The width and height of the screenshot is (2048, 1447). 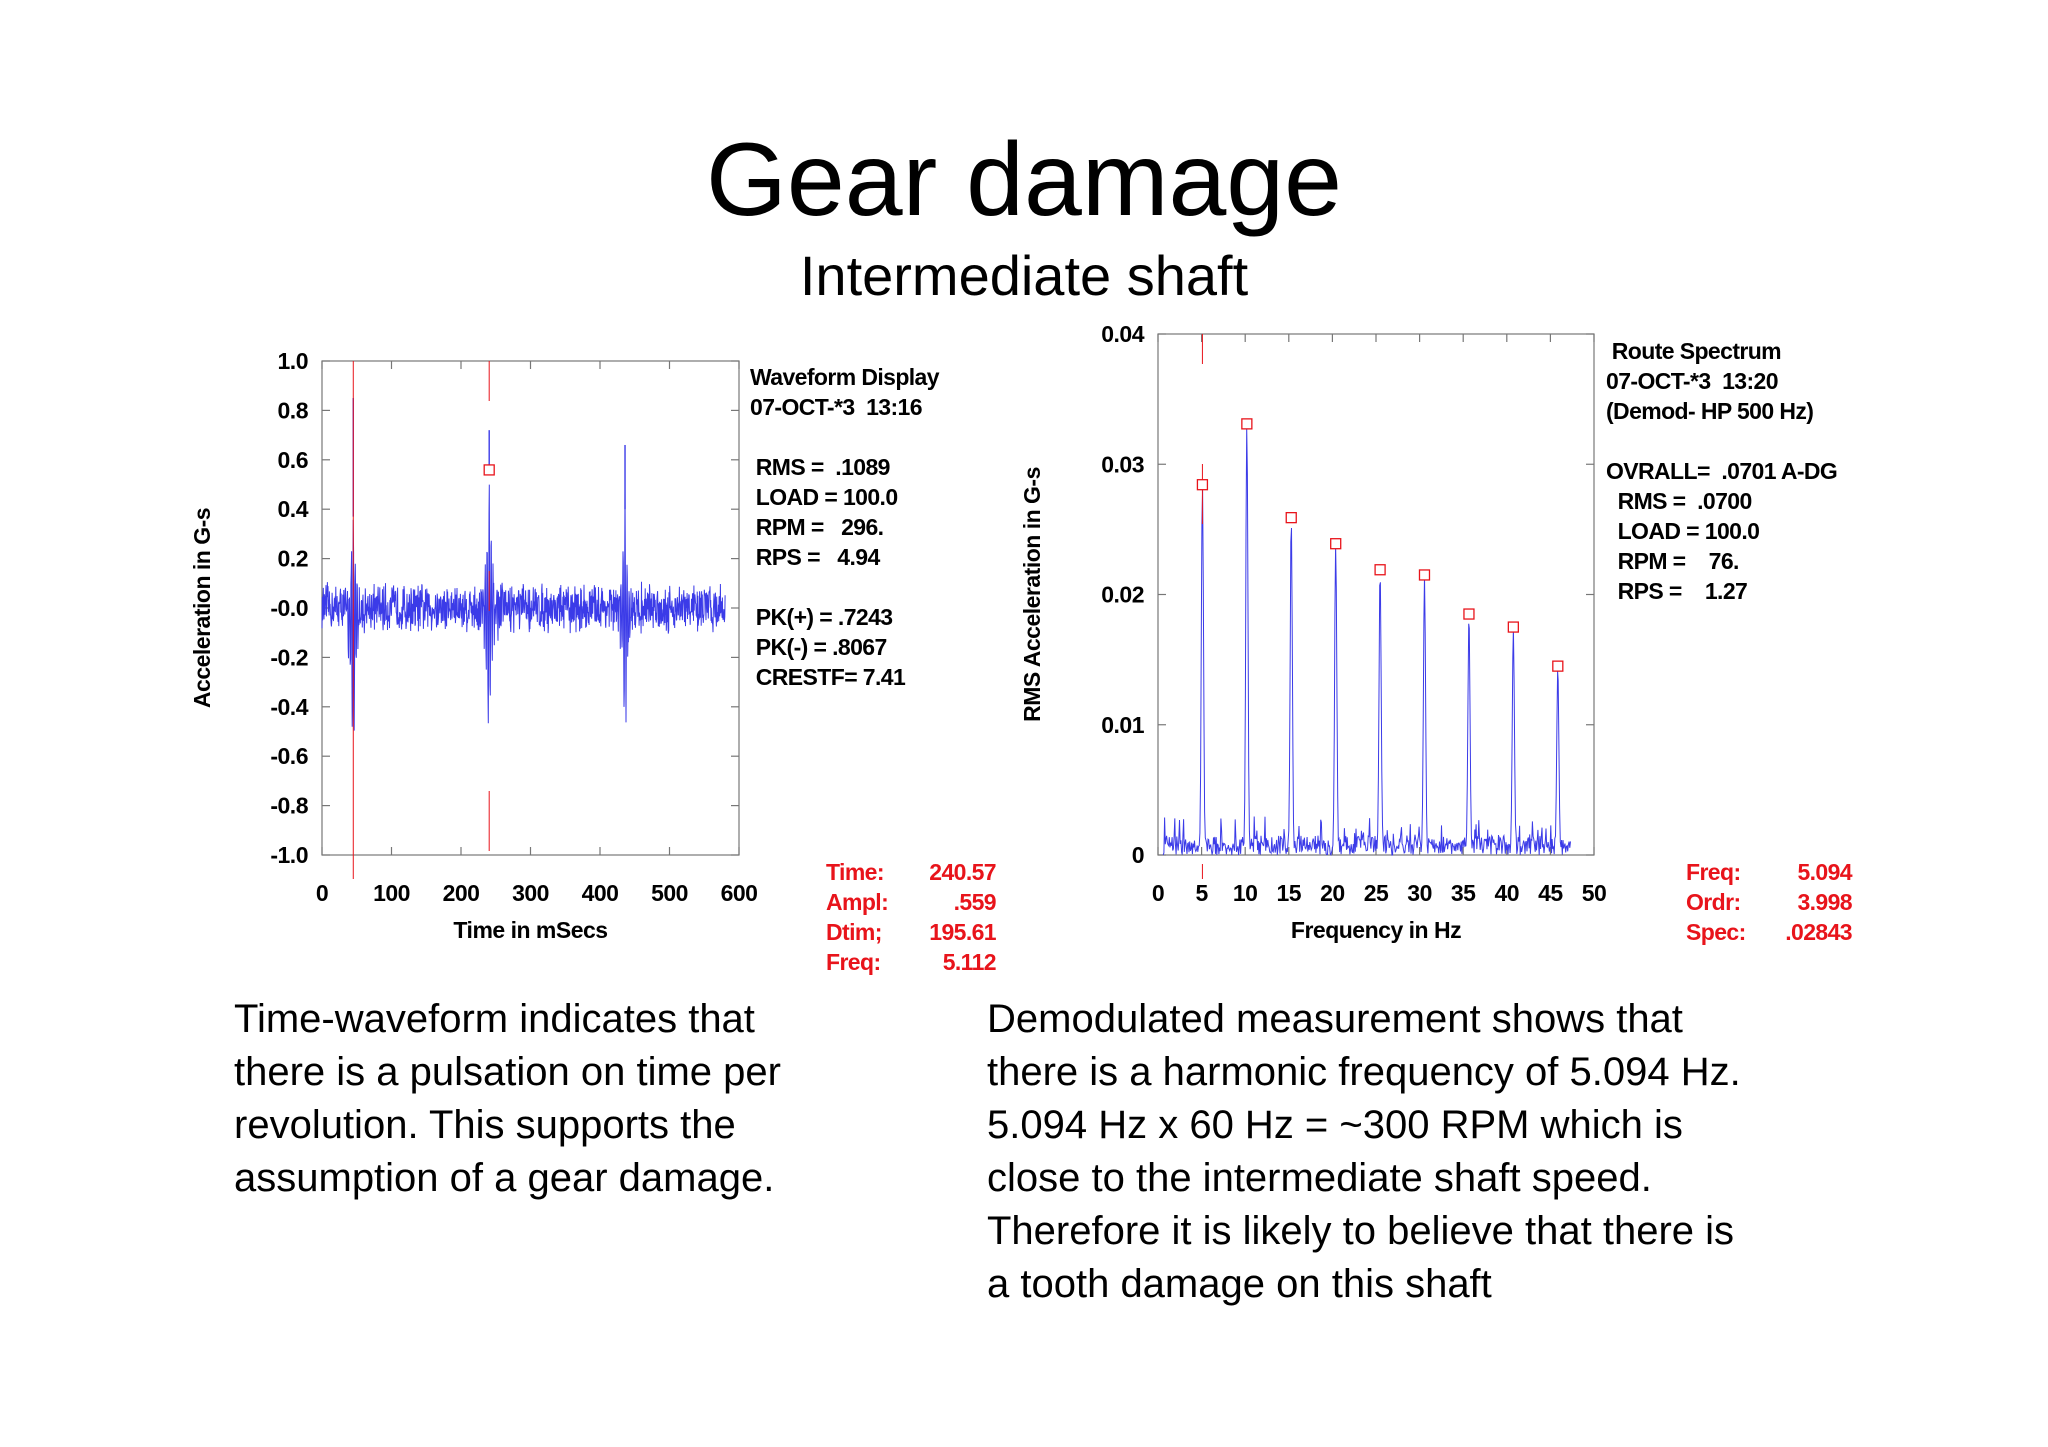 What do you see at coordinates (1335, 1019) in the screenshot?
I see `paragraph-line: Demodulated measurement shows that` at bounding box center [1335, 1019].